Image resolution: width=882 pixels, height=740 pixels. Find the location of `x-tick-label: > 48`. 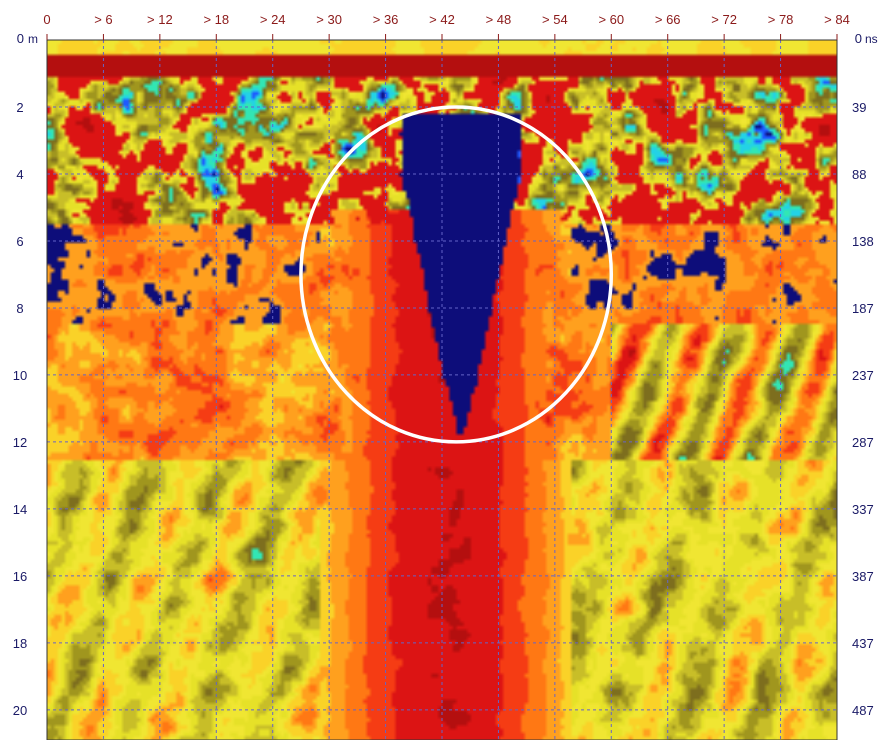

x-tick-label: > 48 is located at coordinates (499, 19).